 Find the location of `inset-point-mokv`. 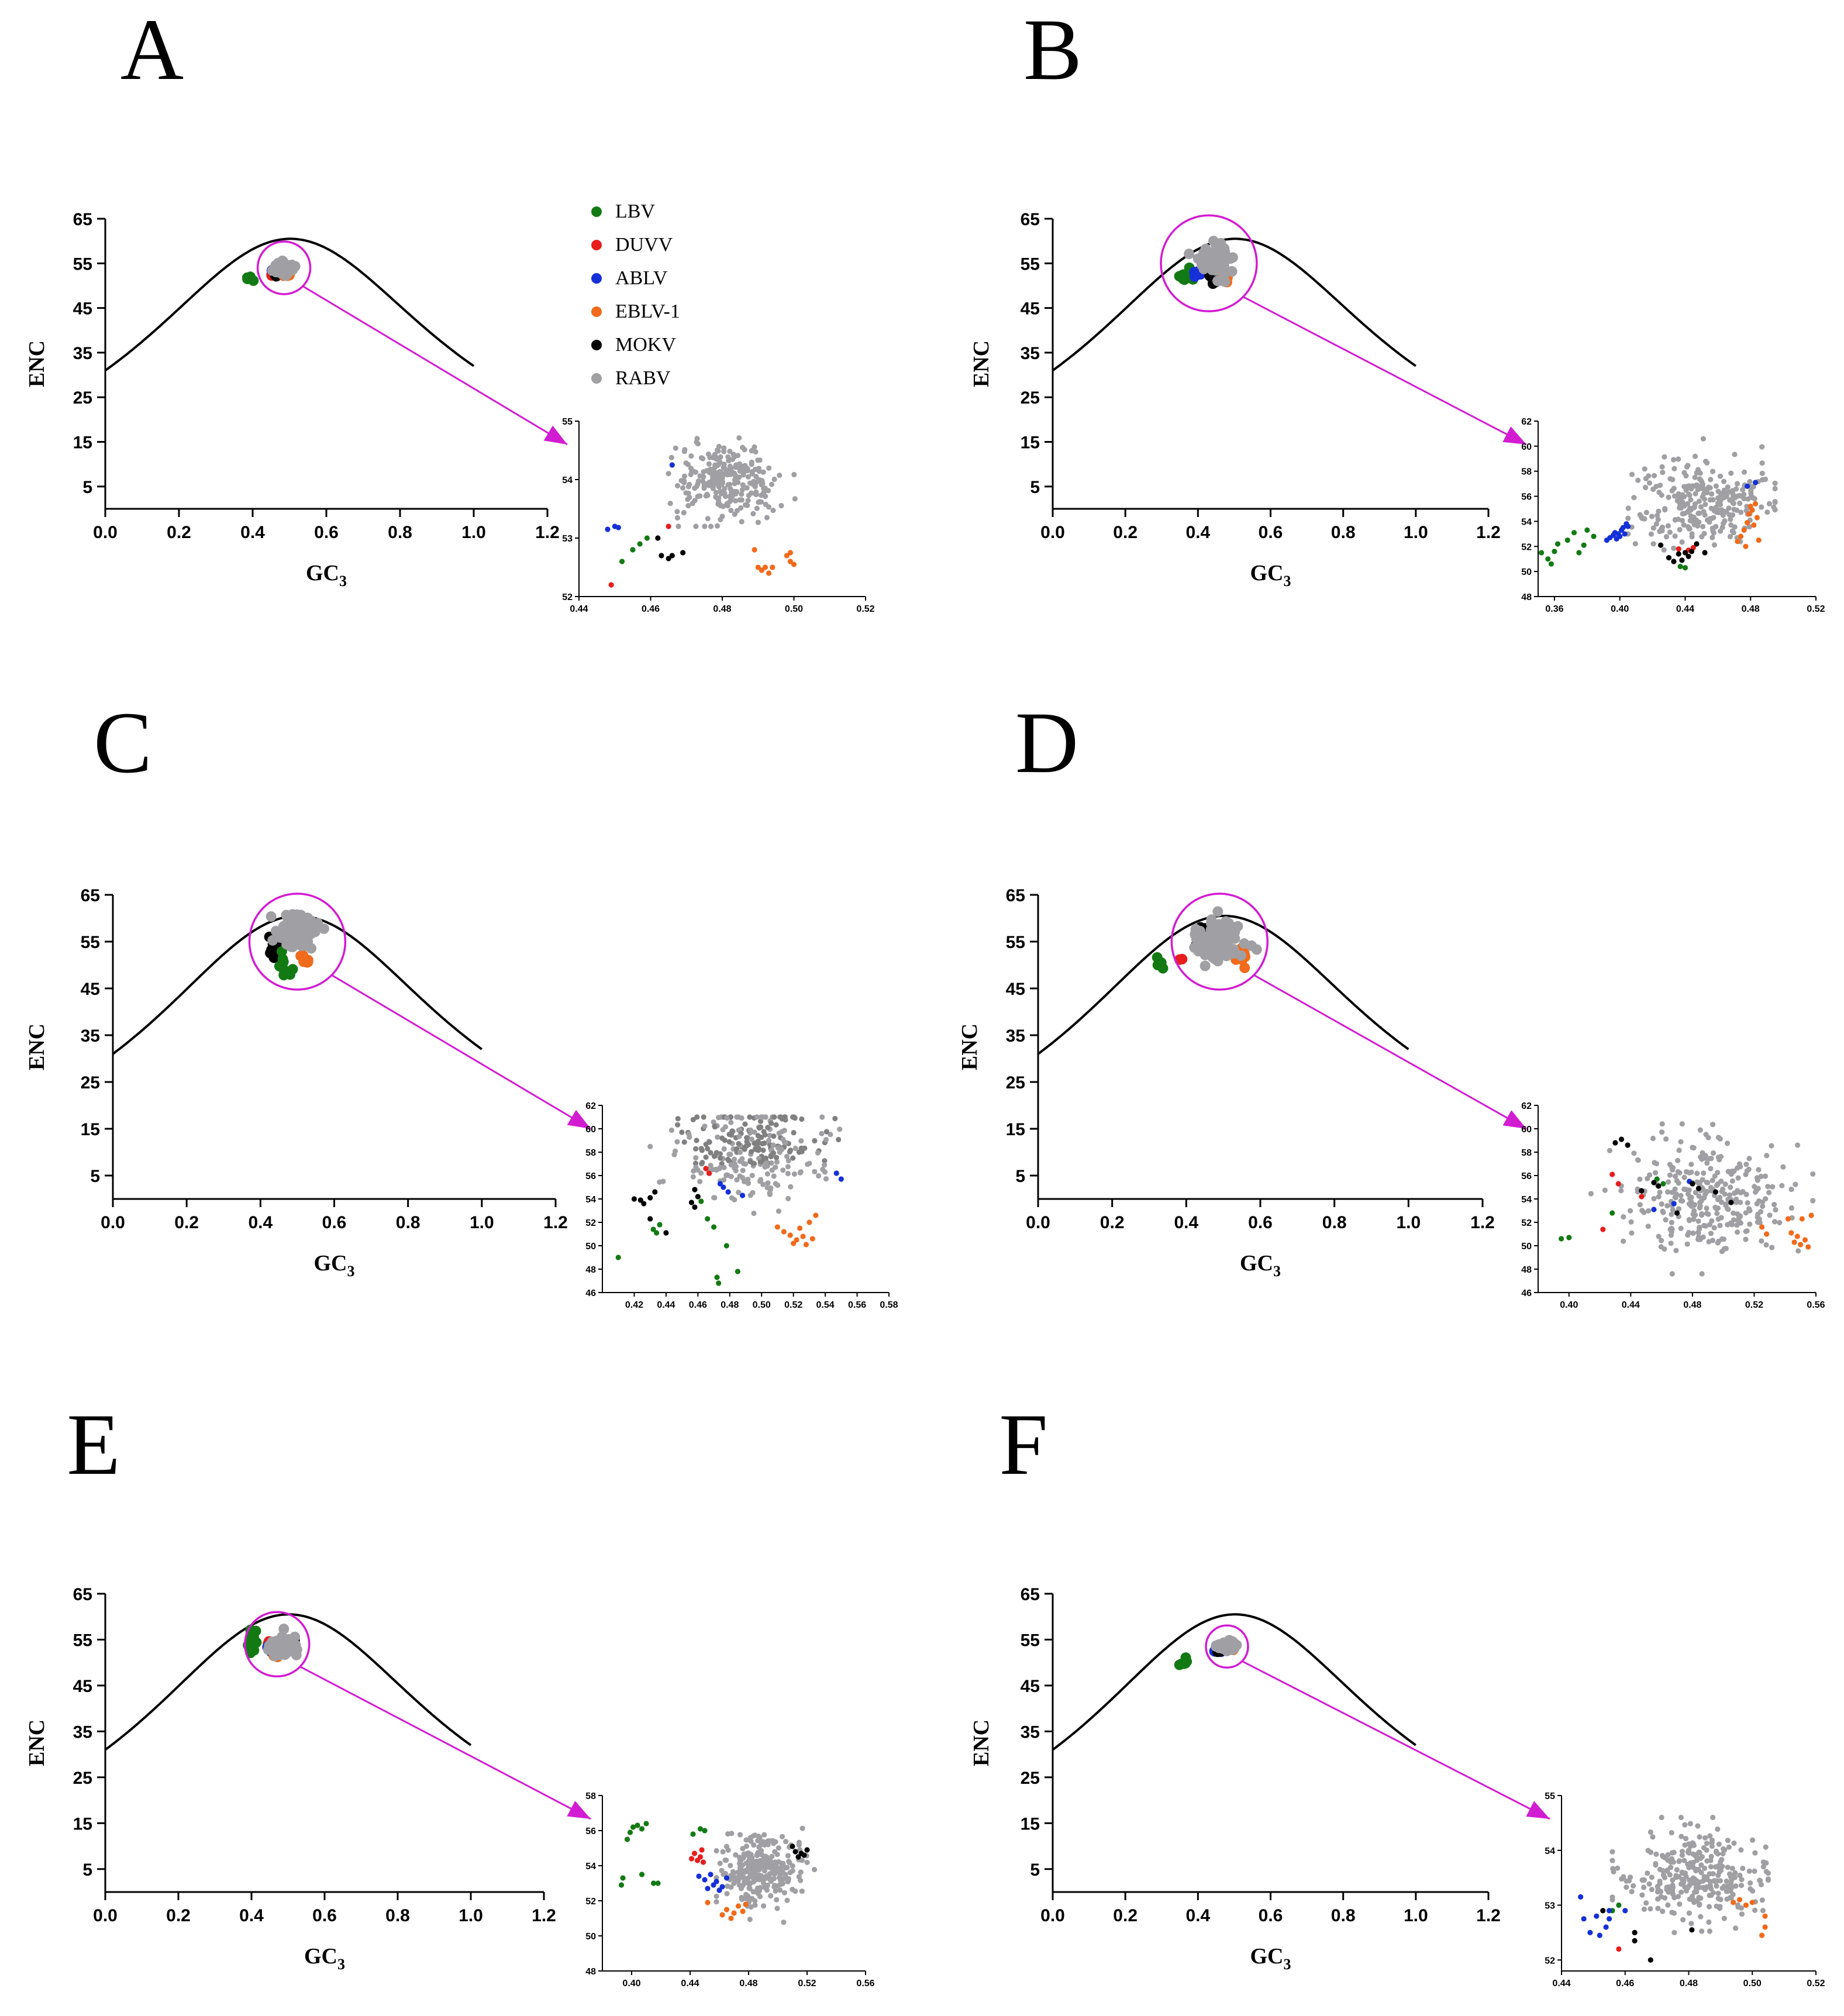

inset-point-mokv is located at coordinates (1659, 1186).